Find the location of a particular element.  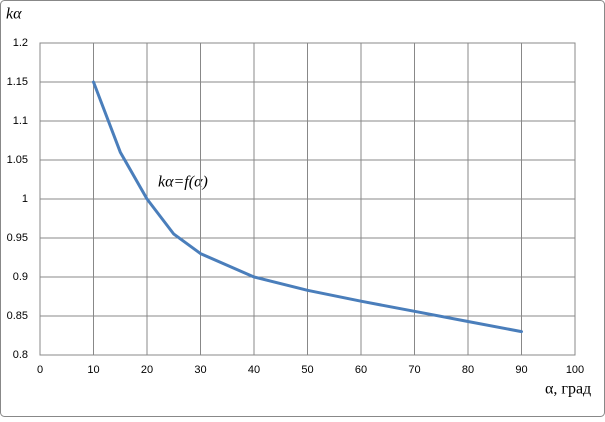

x-tick-label: 60 is located at coordinates (361, 370).